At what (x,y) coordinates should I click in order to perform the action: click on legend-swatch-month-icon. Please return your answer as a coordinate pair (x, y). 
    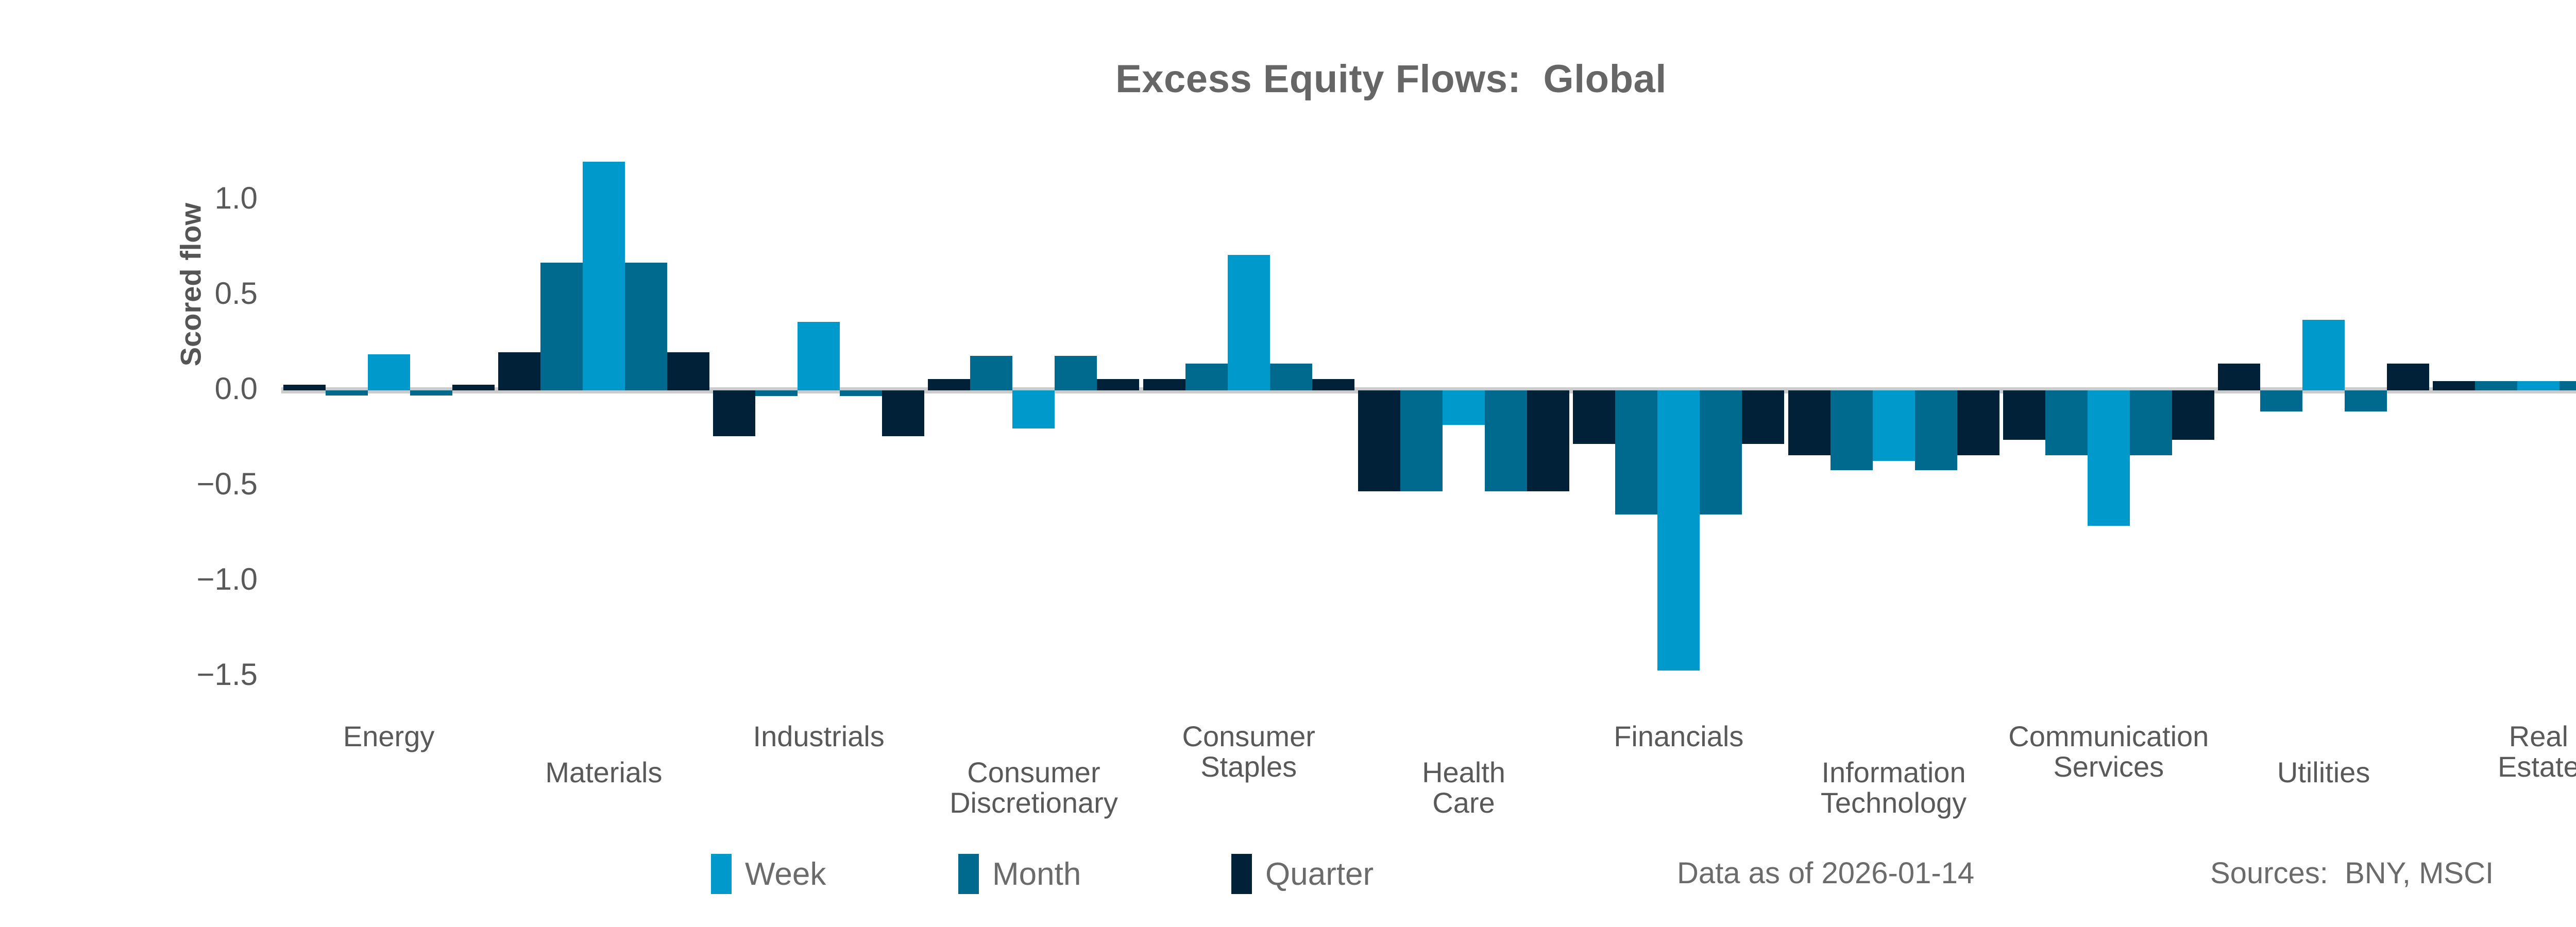
    Looking at the image, I should click on (968, 874).